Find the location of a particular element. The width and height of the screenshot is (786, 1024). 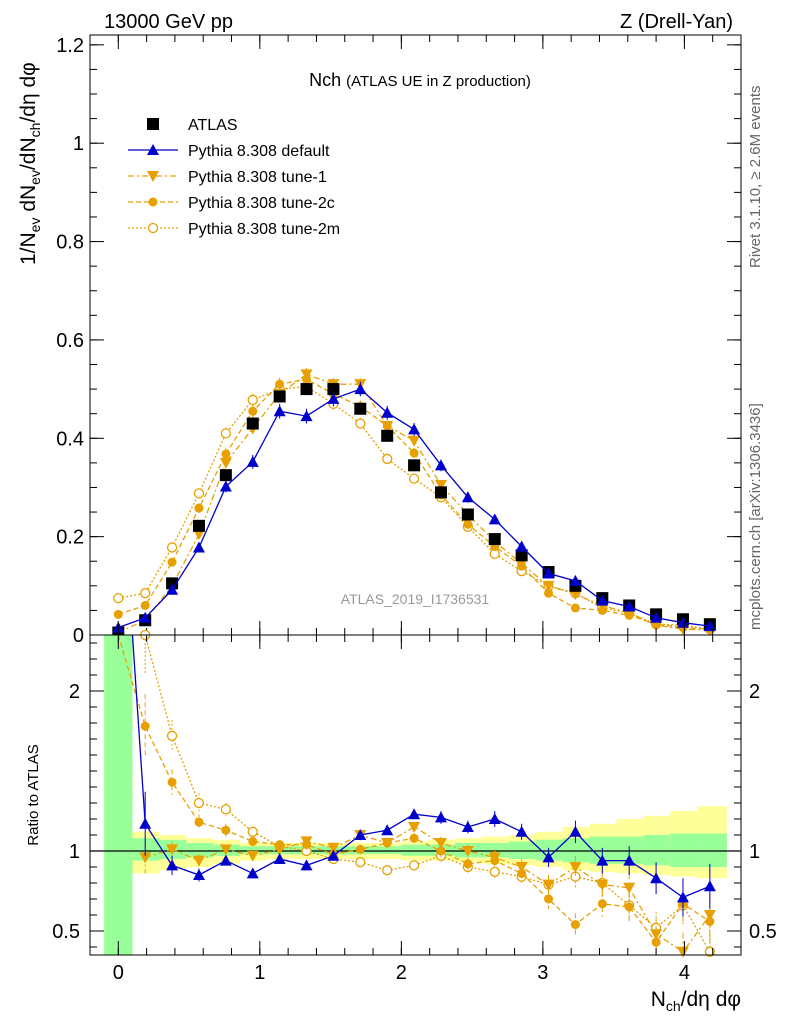

ratio-tune1-line is located at coordinates (428, 889).